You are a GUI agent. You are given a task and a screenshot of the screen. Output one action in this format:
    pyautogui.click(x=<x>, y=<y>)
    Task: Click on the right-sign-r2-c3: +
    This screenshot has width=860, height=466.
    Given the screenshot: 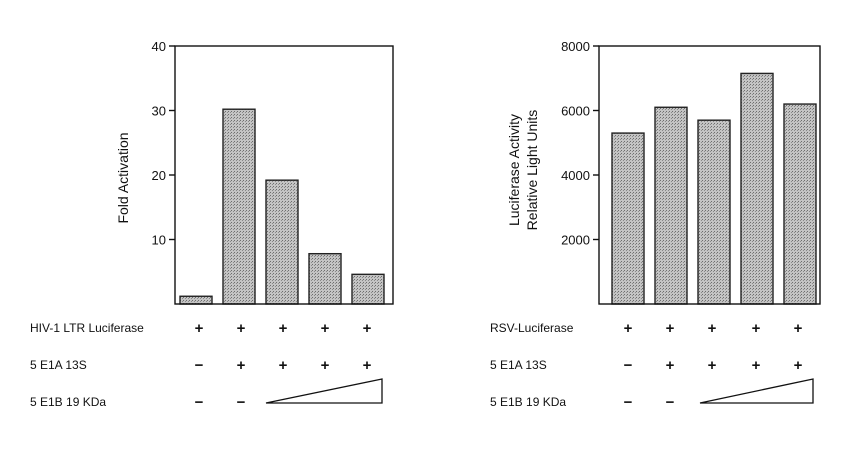 What is the action you would take?
    pyautogui.click(x=712, y=365)
    